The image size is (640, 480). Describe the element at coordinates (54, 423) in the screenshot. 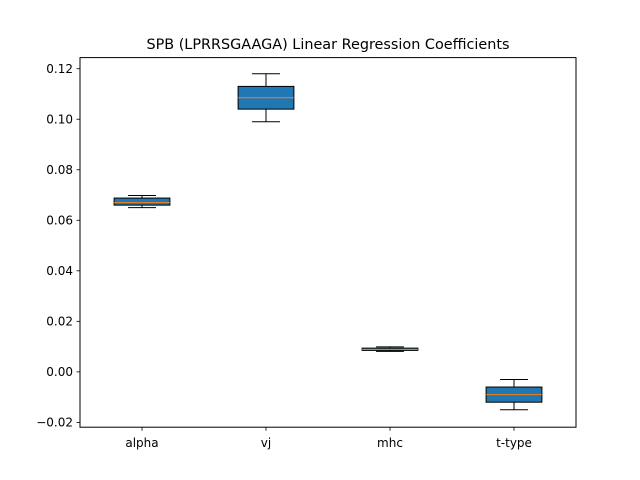

I see `y-tick-label: −0.02` at that location.